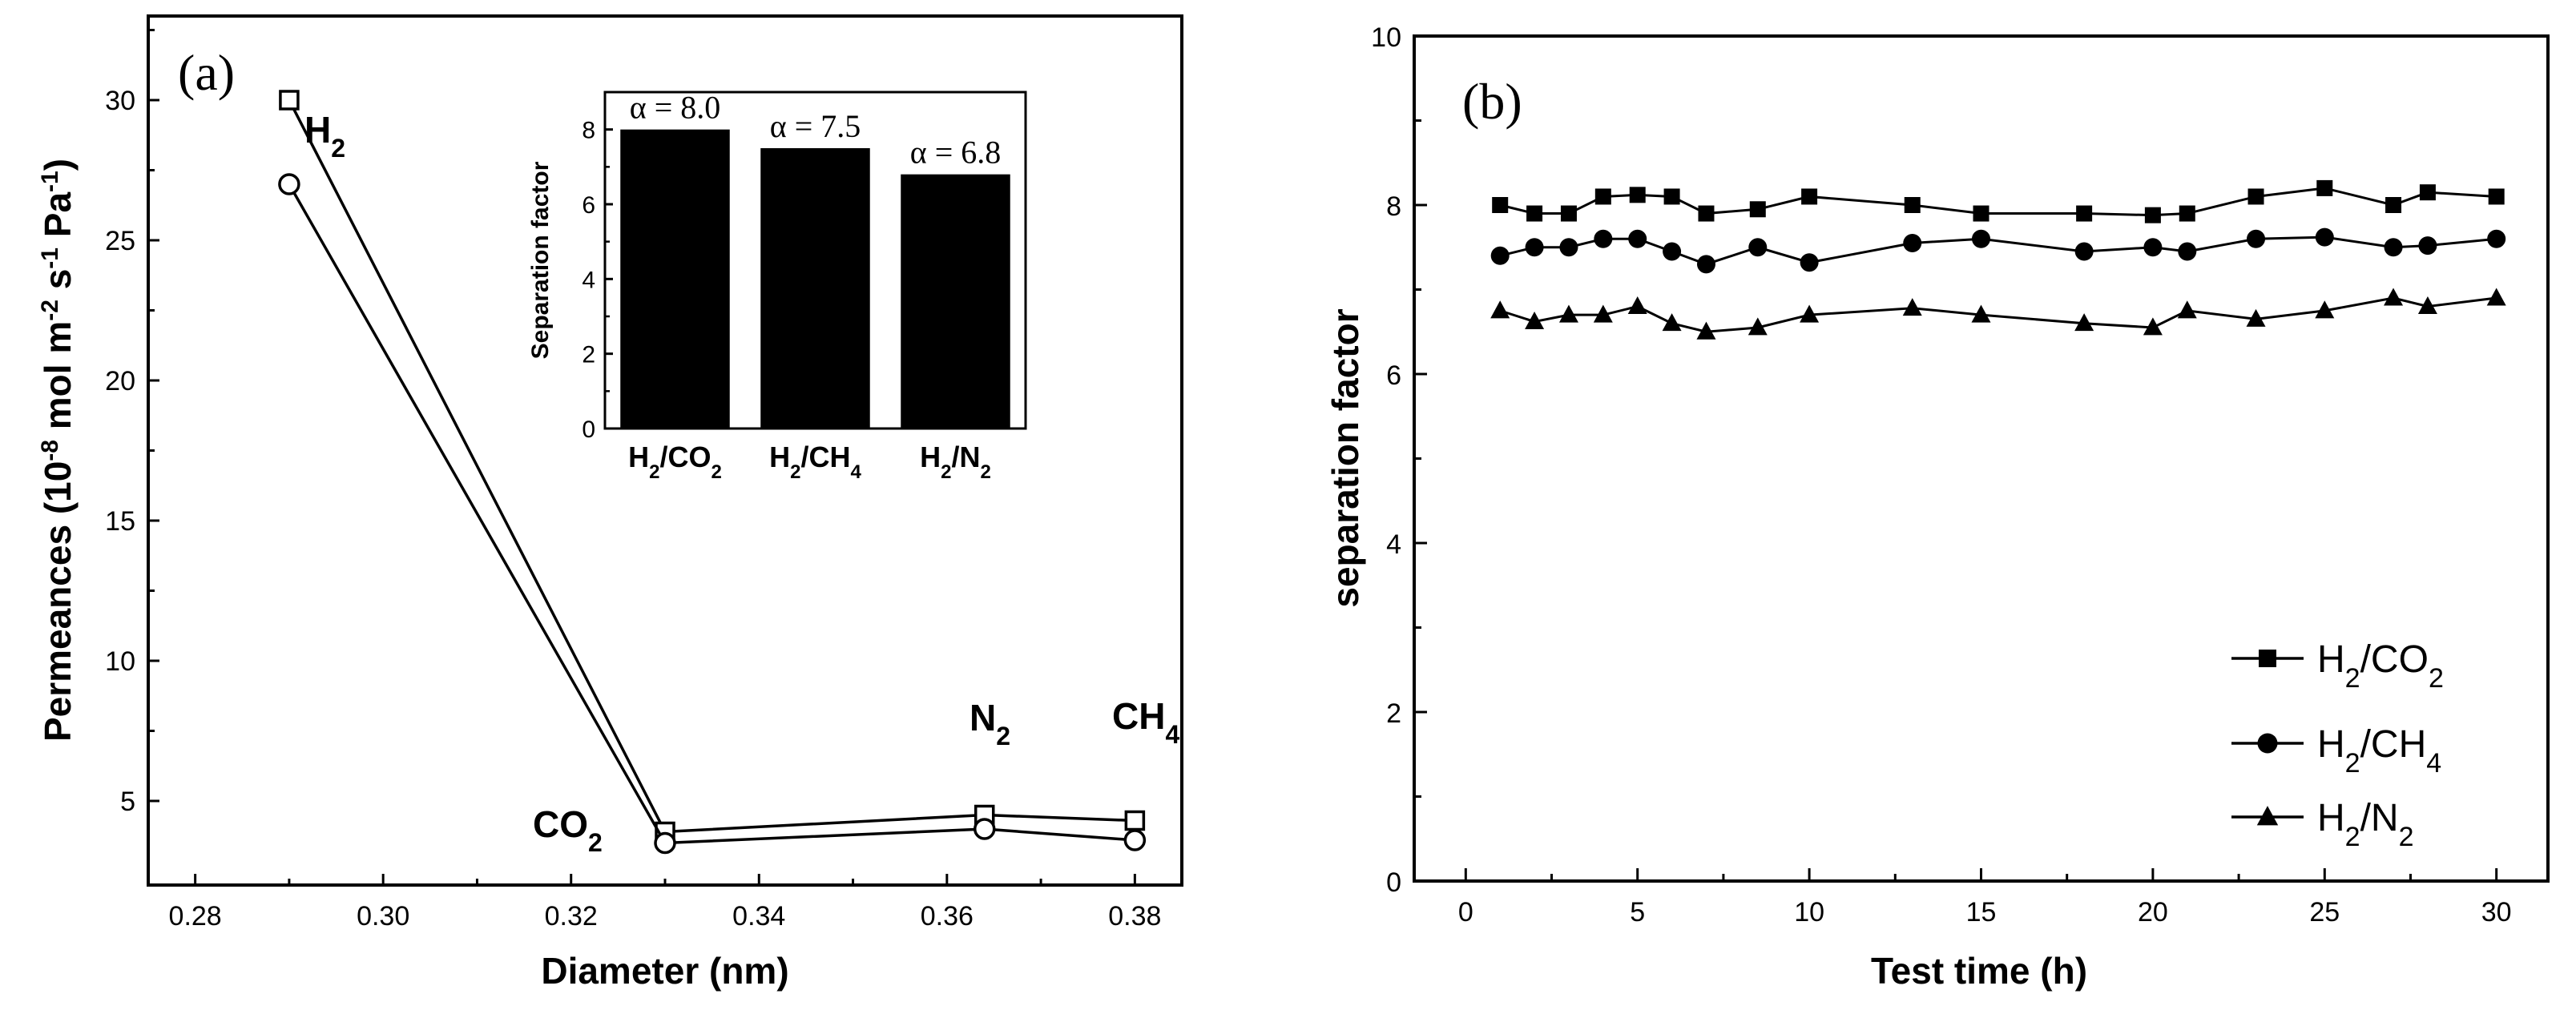 The image size is (2576, 1014). I want to click on x-tick-label: 0, so click(1465, 912).